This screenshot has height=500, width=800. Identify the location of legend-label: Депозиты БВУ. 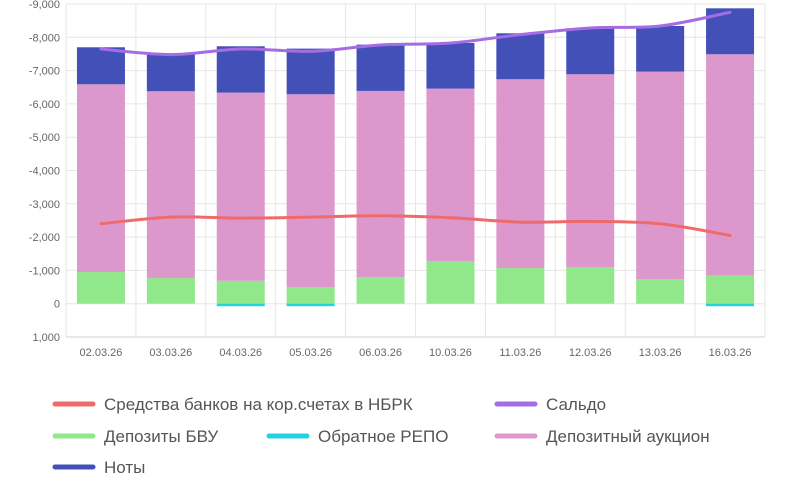
(161, 436).